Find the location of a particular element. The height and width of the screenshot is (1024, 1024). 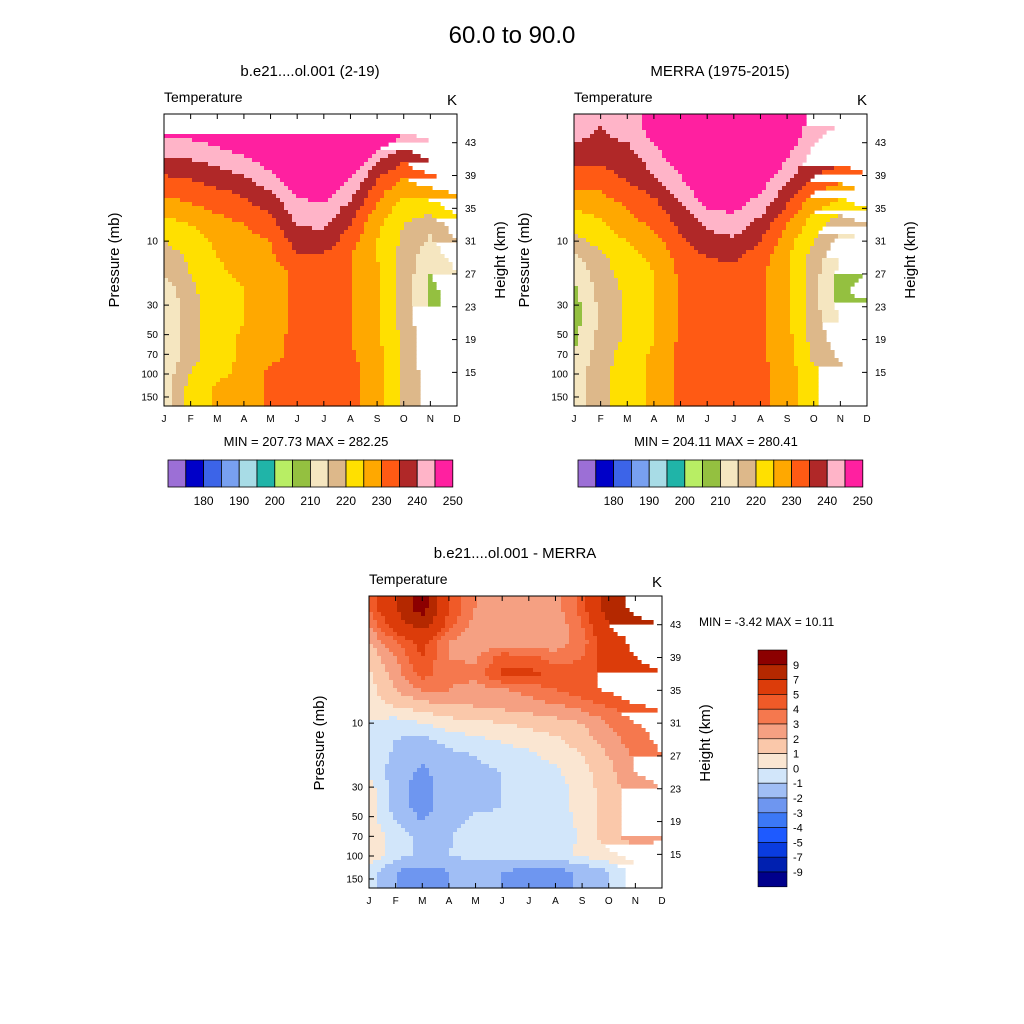

panel-merra-colorbar-swatch is located at coordinates (711, 473).